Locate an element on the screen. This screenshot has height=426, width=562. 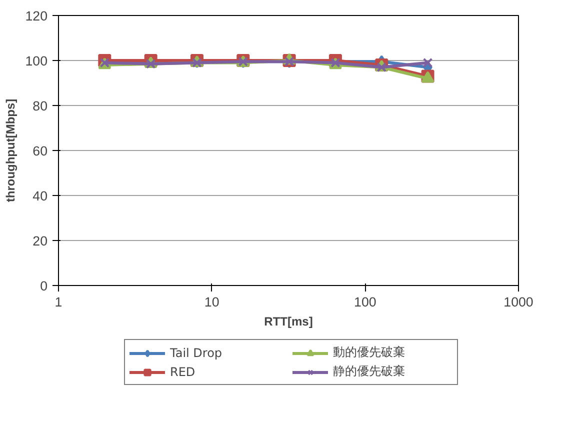
x-tick-label: 10 is located at coordinates (212, 302).